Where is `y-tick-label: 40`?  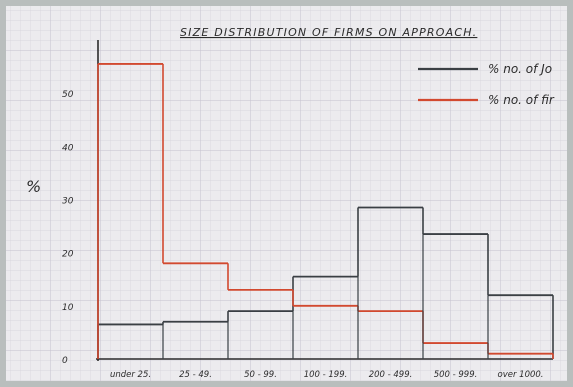 y-tick-label: 40 is located at coordinates (68, 148).